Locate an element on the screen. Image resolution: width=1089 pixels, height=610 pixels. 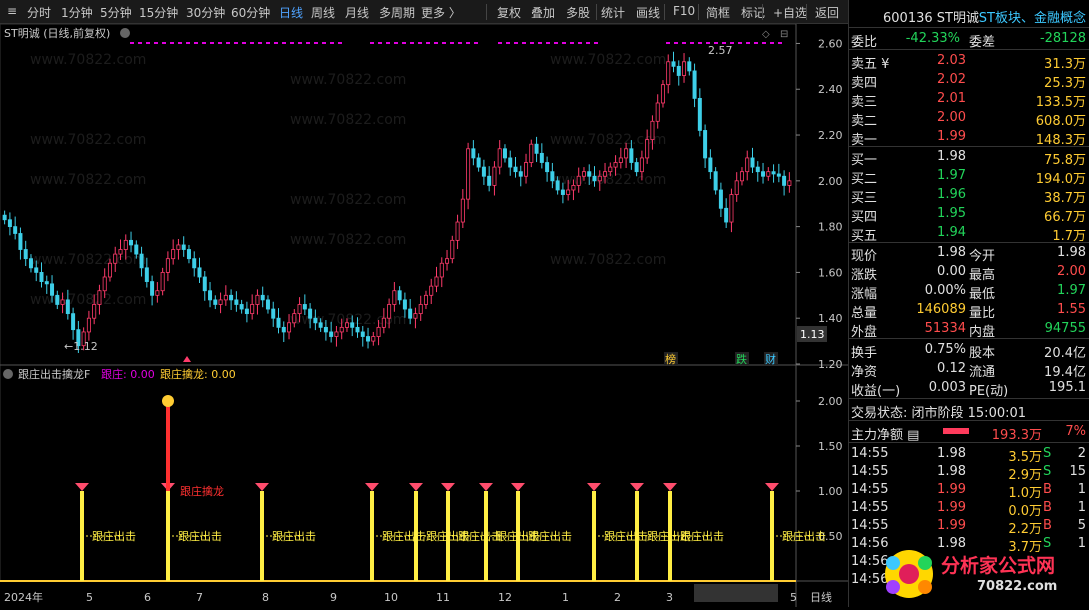
toolbar-item-20: 返回 is located at coordinates (827, 13).